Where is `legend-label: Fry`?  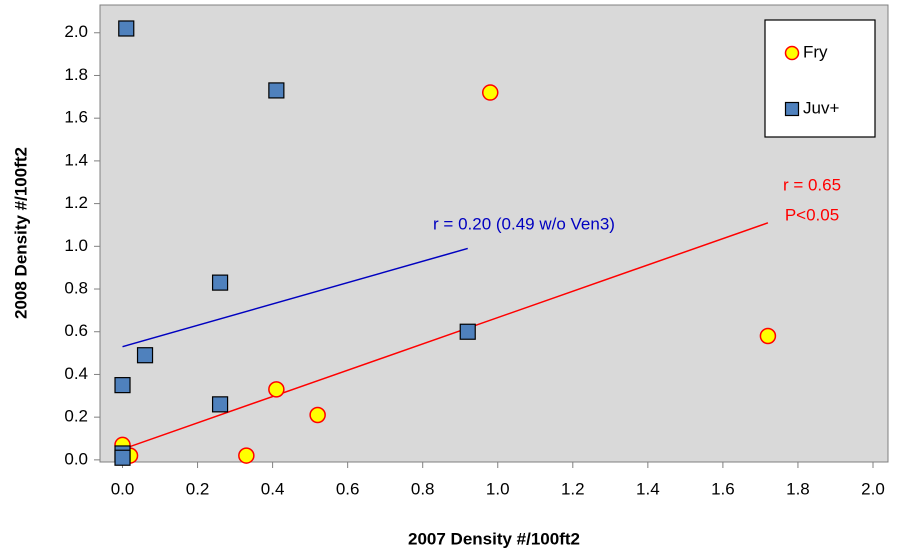 legend-label: Fry is located at coordinates (815, 51).